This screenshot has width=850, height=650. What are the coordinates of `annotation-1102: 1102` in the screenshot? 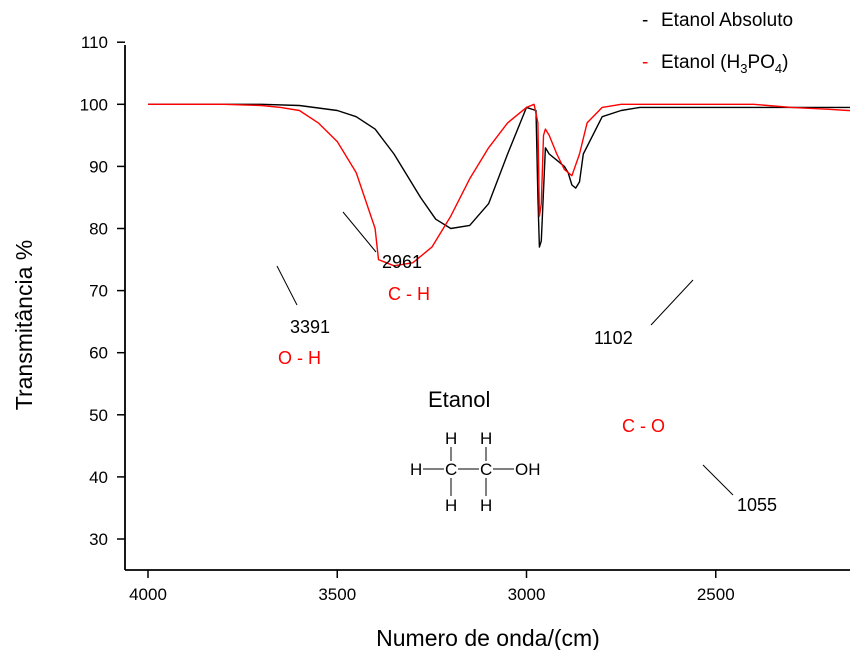 It's located at (613, 338).